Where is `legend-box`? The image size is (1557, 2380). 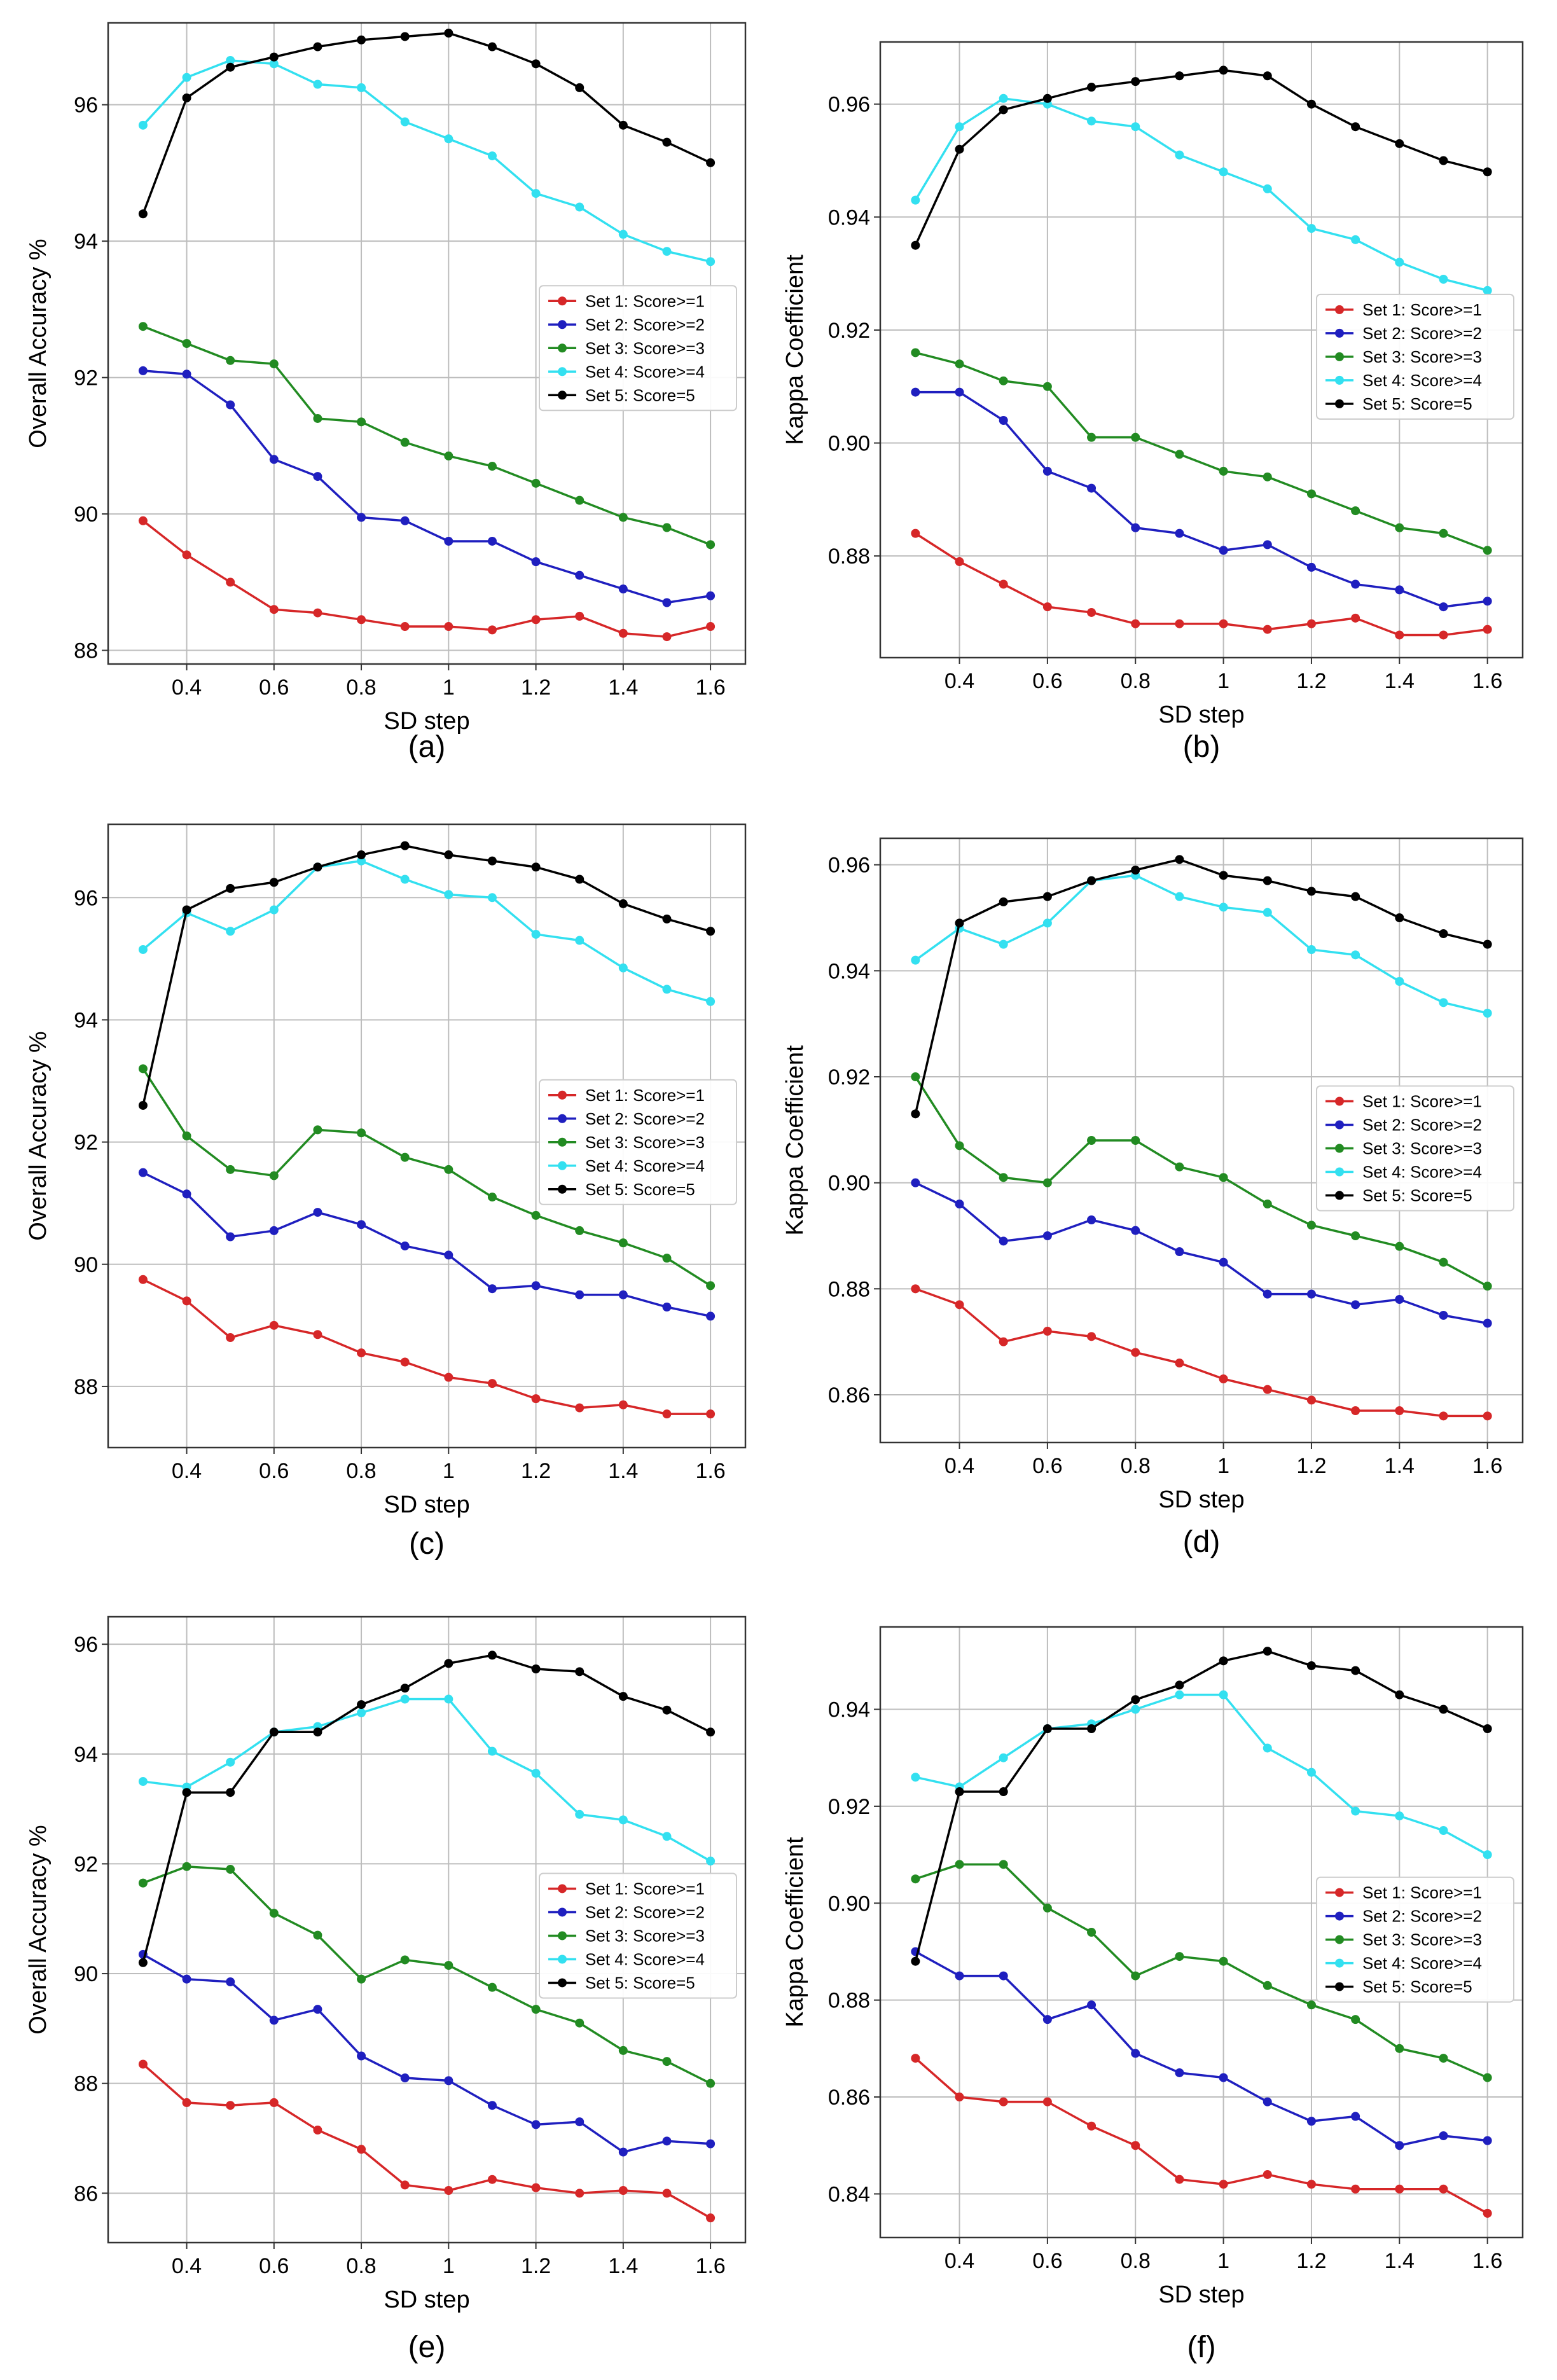 legend-box is located at coordinates (638, 1935).